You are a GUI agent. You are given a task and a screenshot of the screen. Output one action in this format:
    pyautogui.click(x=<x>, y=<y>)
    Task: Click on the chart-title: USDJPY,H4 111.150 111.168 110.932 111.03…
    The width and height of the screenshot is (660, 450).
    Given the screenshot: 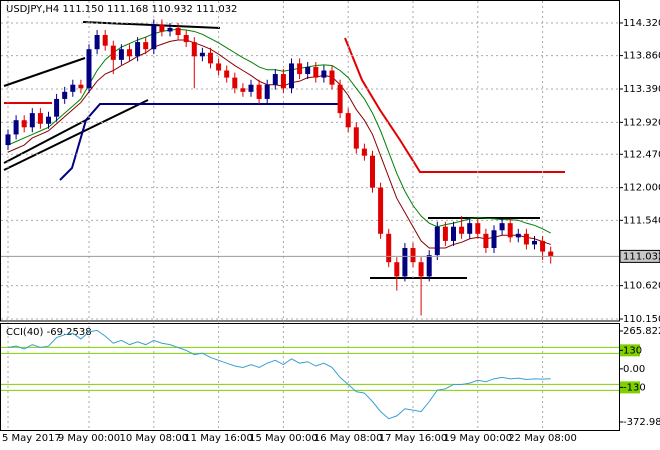 What is the action you would take?
    pyautogui.click(x=121, y=9)
    